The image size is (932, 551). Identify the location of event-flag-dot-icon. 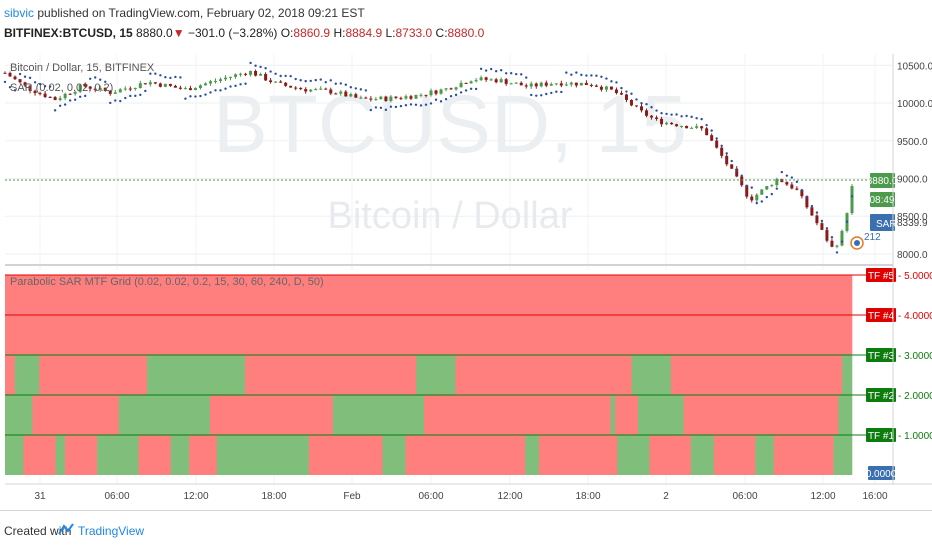
(857, 243).